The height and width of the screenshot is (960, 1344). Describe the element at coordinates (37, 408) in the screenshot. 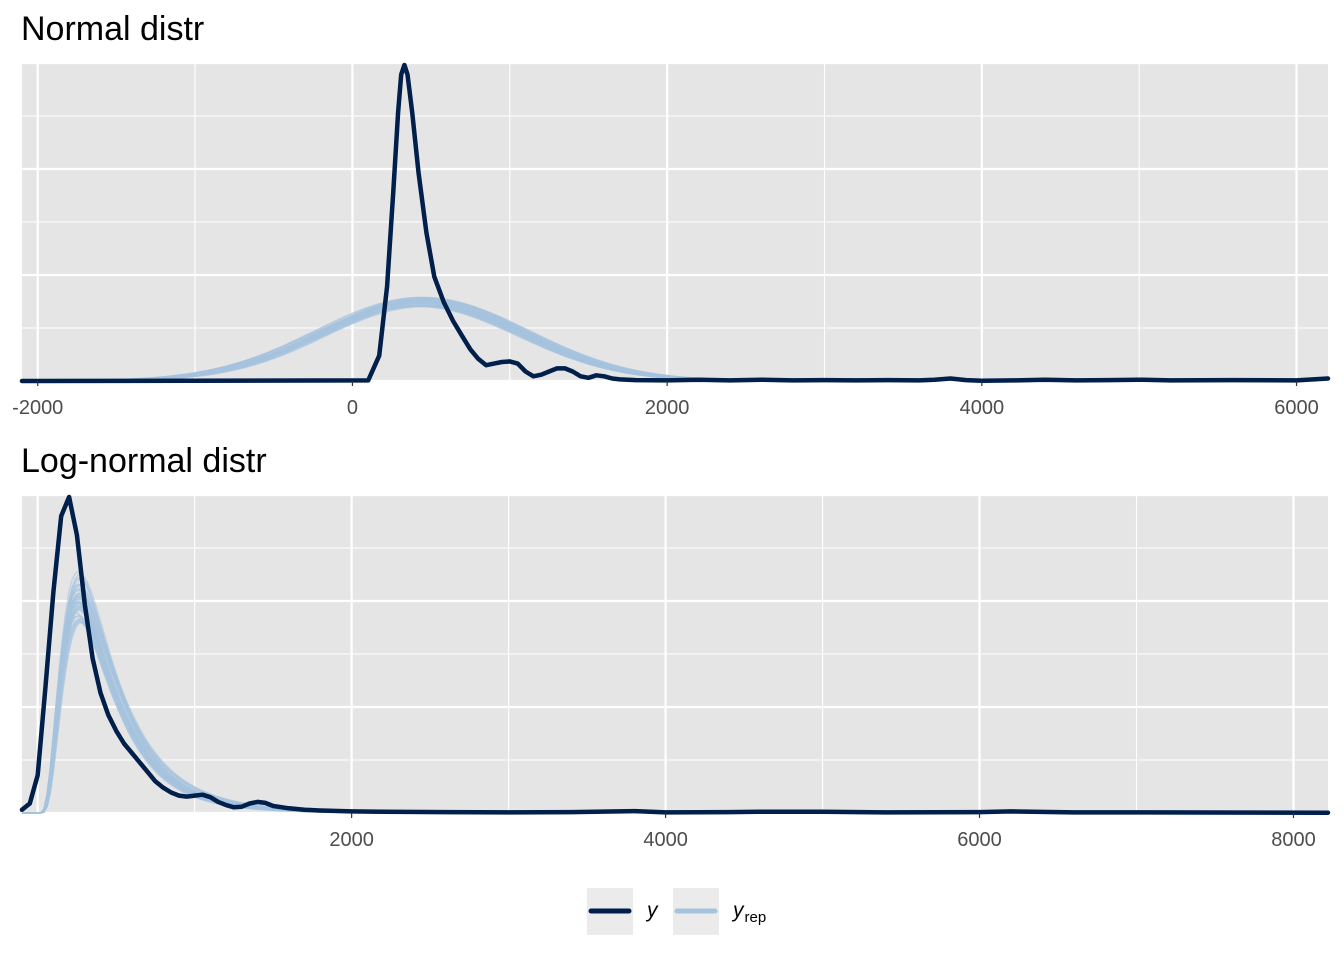

I see `x-tick-label: -2000` at that location.